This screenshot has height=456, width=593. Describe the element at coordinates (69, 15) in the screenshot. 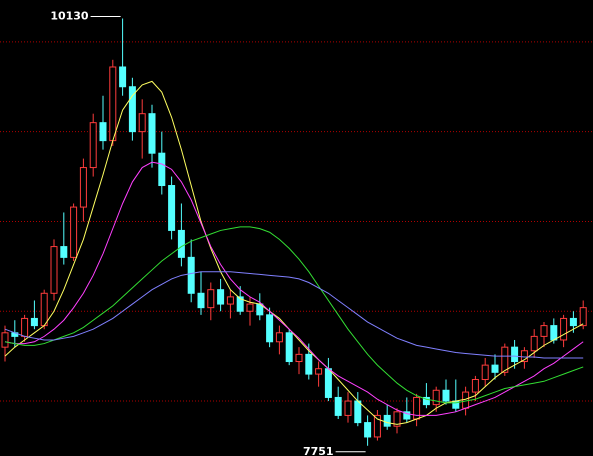

I see `annotation-label: 10130` at that location.